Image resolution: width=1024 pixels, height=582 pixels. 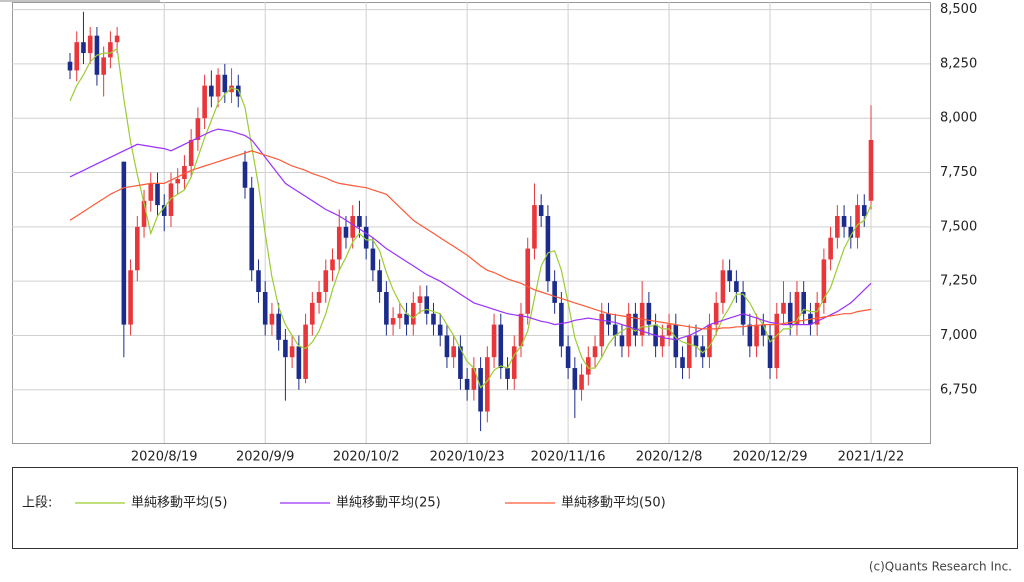 What do you see at coordinates (958, 226) in the screenshot?
I see `y-tick-label: 7,500` at bounding box center [958, 226].